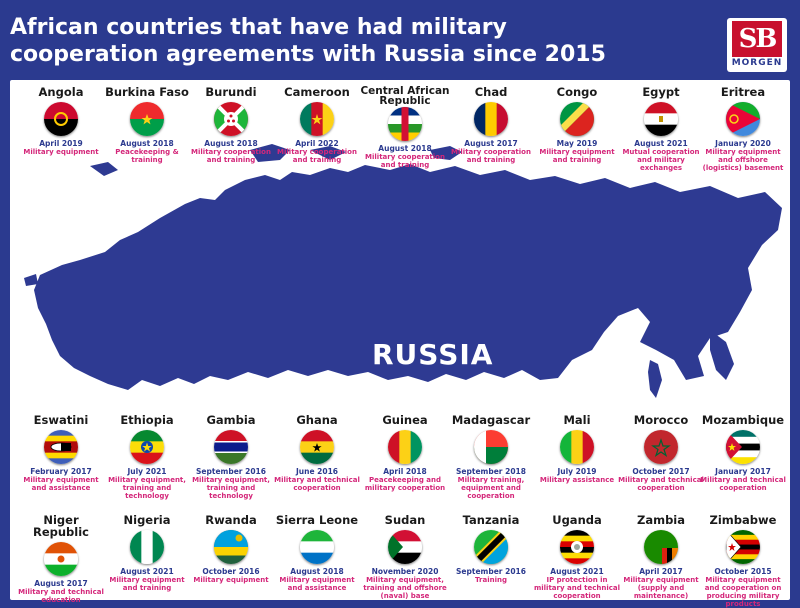  I want to click on flag-congo-icon, so click(577, 119).